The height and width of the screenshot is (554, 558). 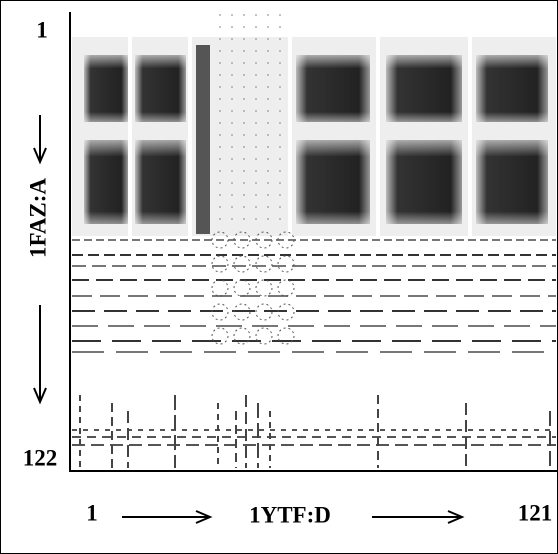 I want to click on x-arrows, so click(x=293, y=517).